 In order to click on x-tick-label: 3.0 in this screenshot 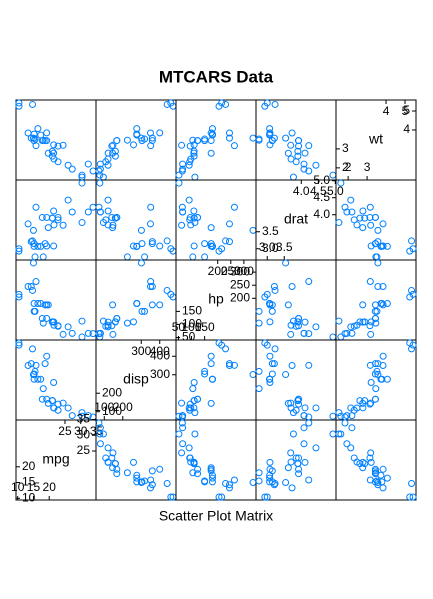, I will do `click(267, 247)`.